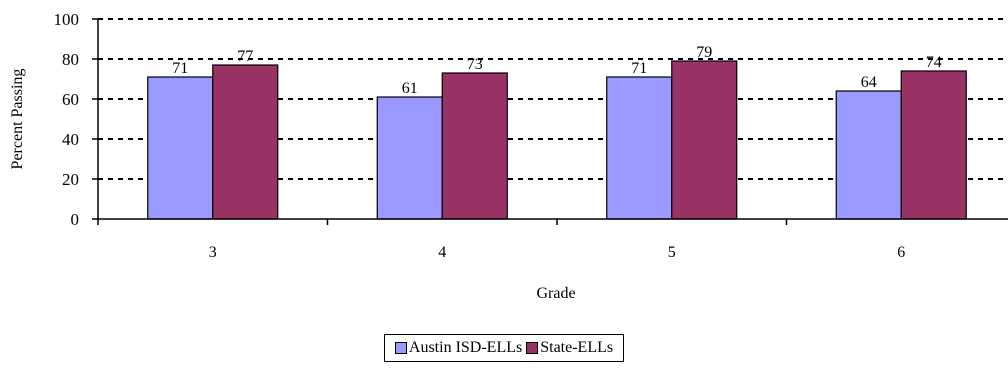  Describe the element at coordinates (70, 139) in the screenshot. I see `y-tick-label: 40` at that location.